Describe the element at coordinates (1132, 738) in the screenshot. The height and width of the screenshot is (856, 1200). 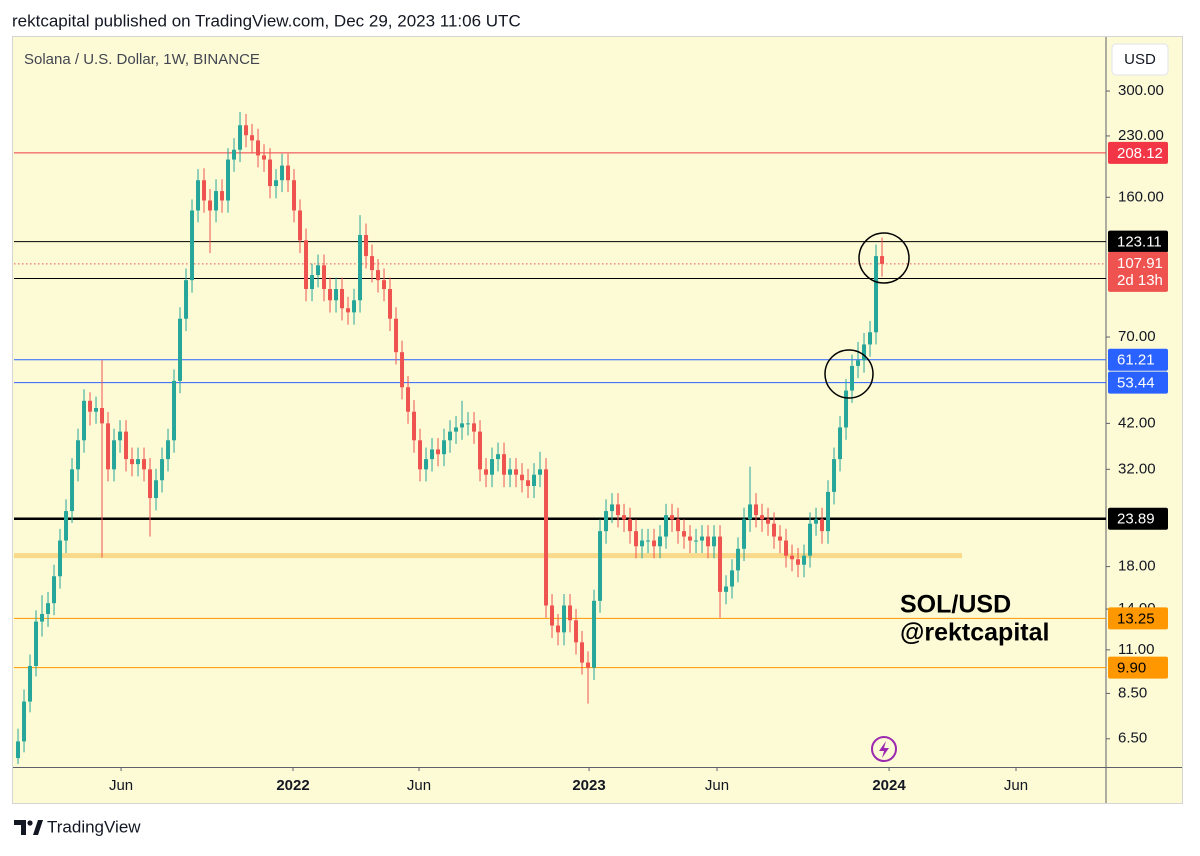
I see `y-tick-label: 6.50` at that location.